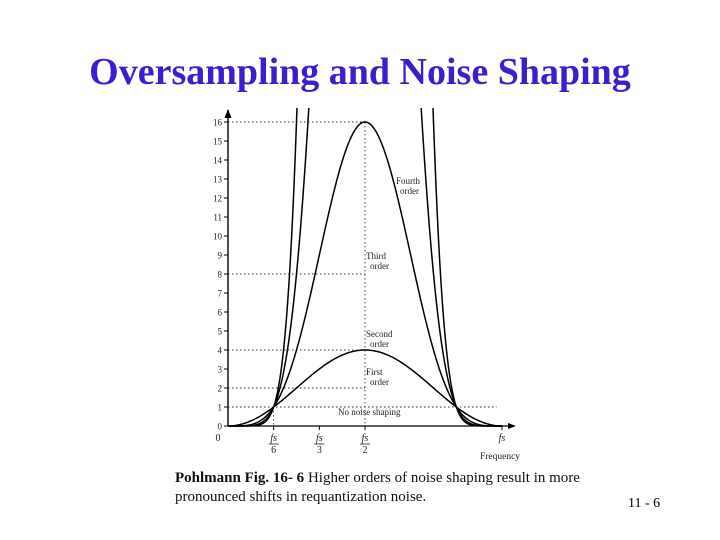 This screenshot has width=720, height=540. Describe the element at coordinates (218, 123) in the screenshot. I see `y-tick-label: 16` at that location.